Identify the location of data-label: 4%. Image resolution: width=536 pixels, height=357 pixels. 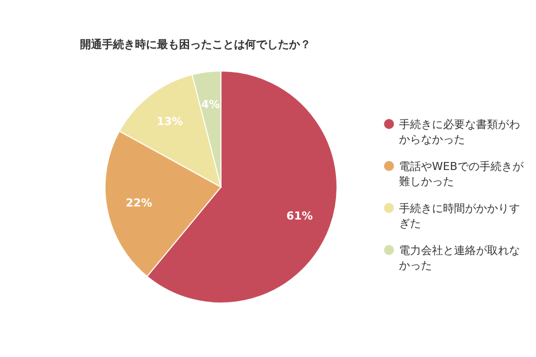
(210, 105).